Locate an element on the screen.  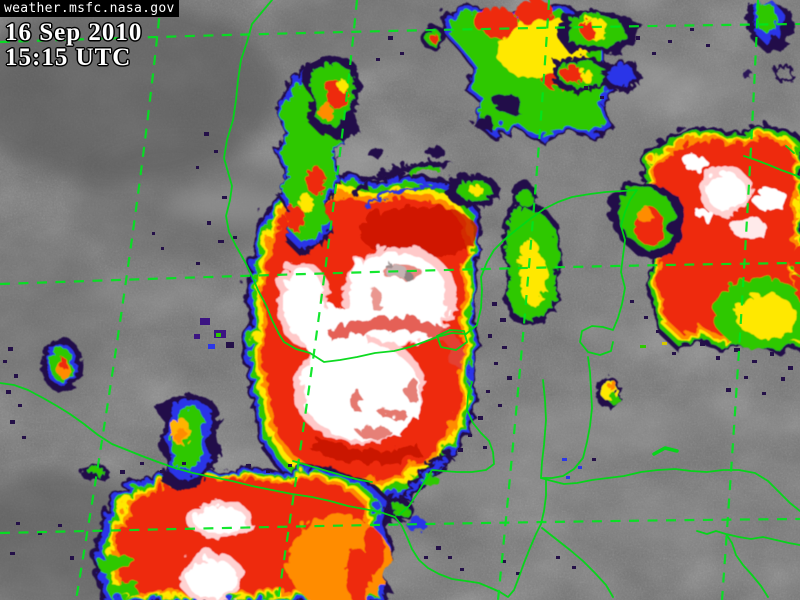
bottom-left-mcs is located at coordinates (239, 530).